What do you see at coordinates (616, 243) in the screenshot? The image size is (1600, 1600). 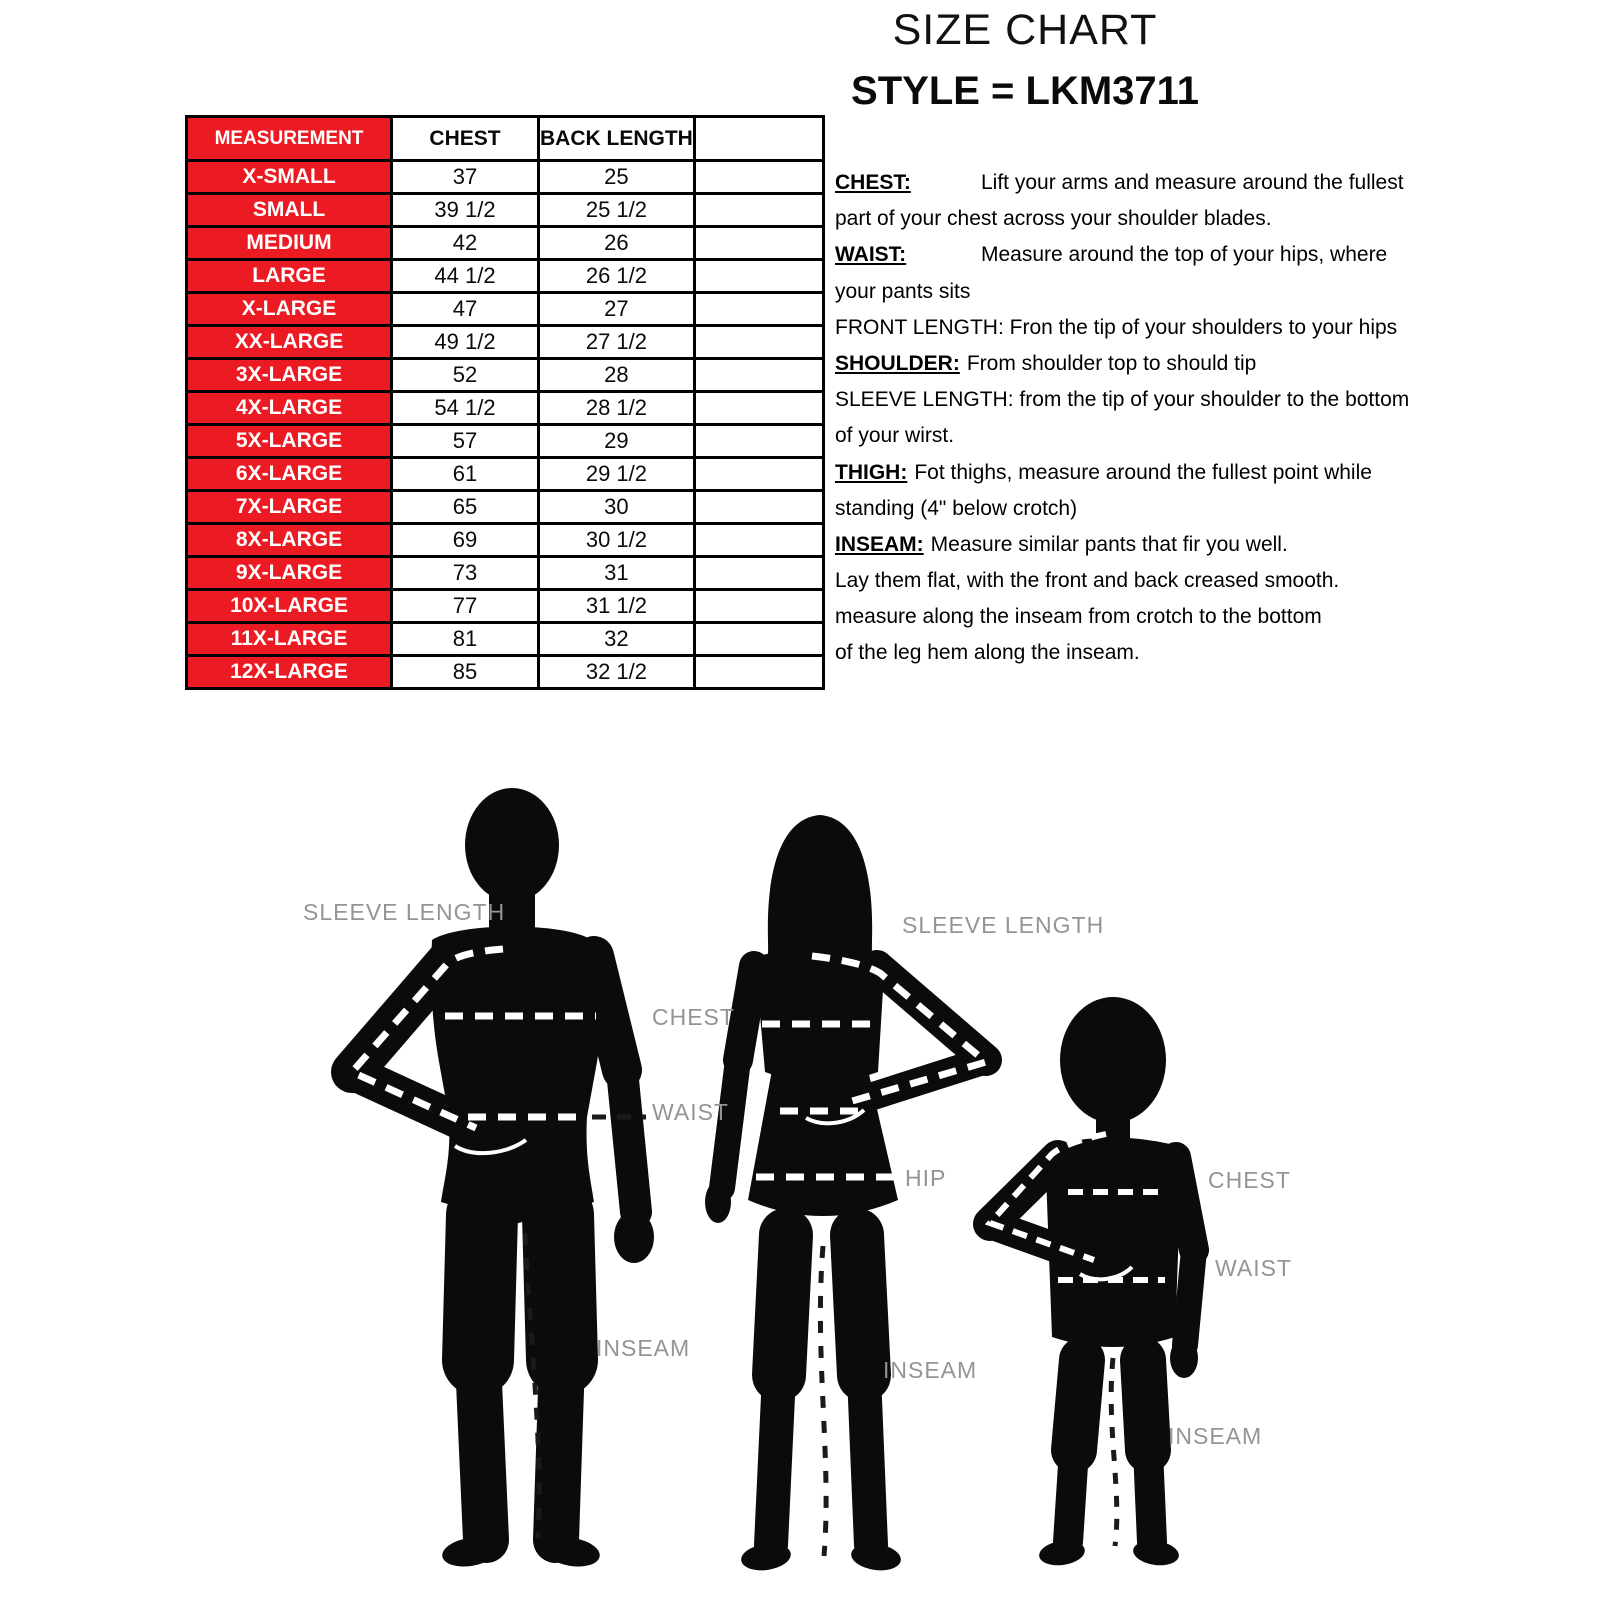 I see `back-length-cell: 26` at bounding box center [616, 243].